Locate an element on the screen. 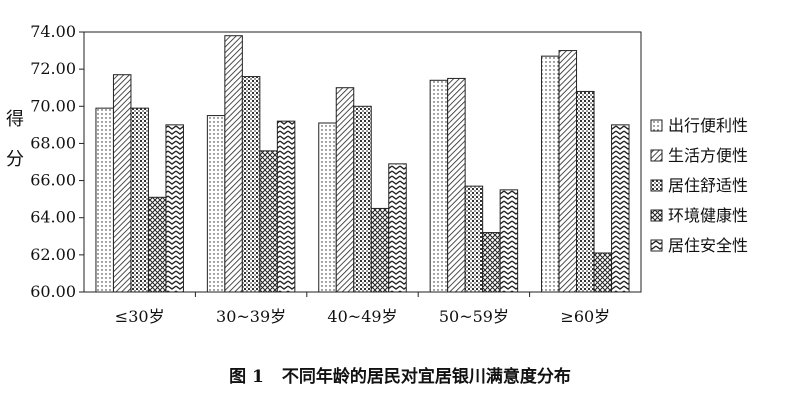 The height and width of the screenshot is (402, 800). y-tick-label: 60.00 is located at coordinates (53, 291).